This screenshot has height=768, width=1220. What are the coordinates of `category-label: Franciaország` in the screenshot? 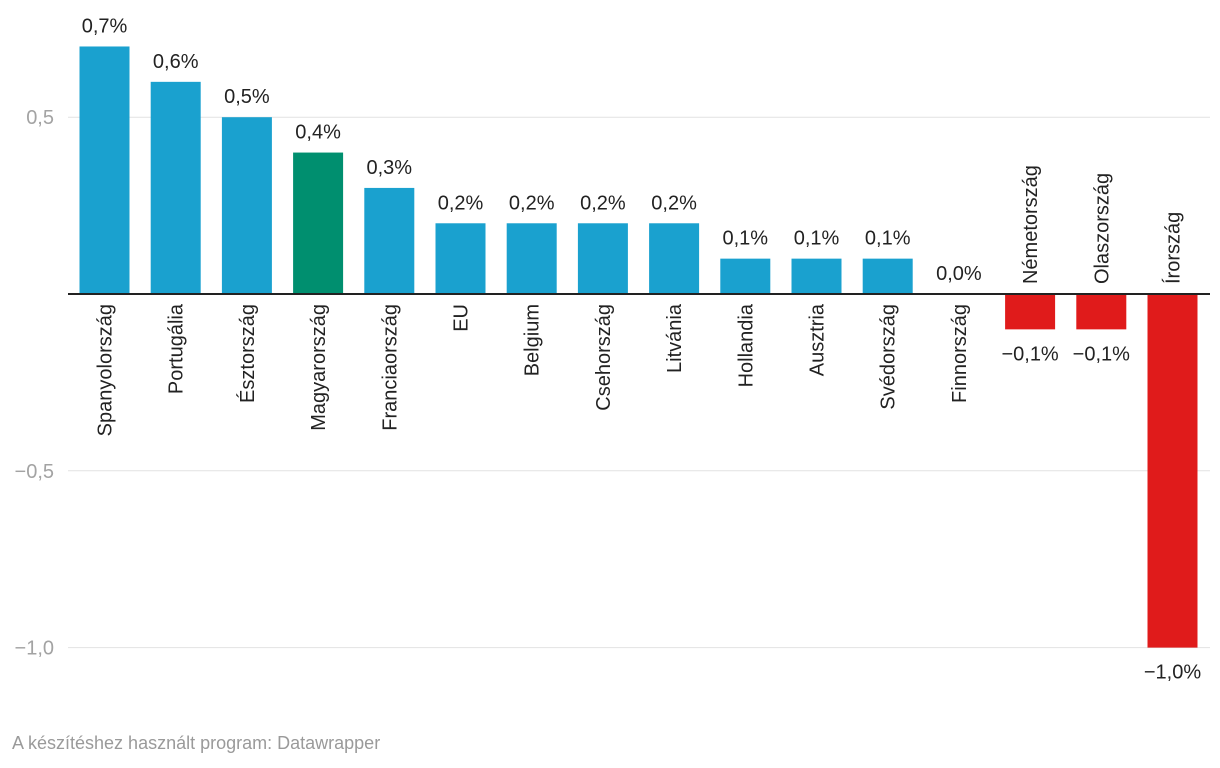 It's located at (390, 367).